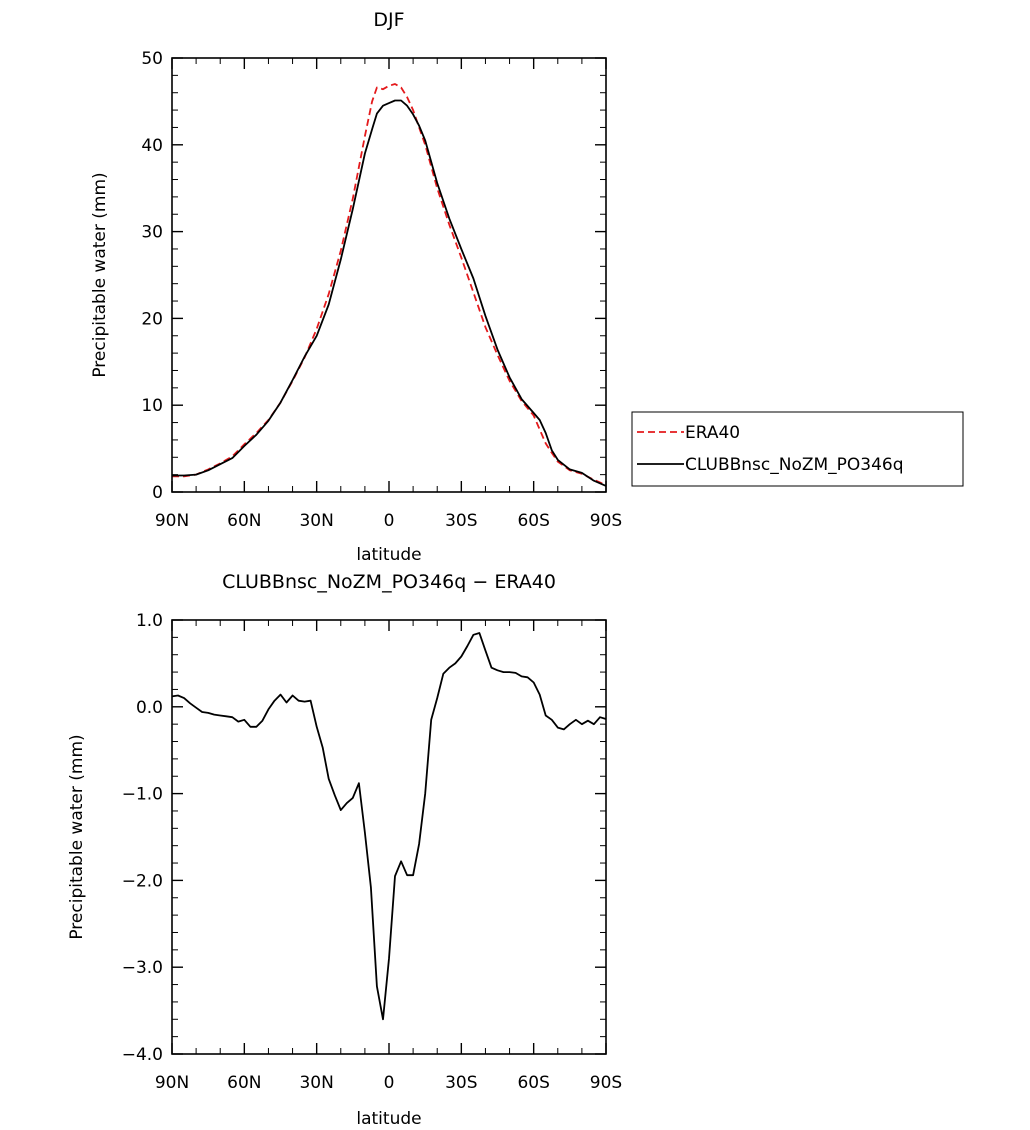 This screenshot has height=1130, width=1030. What do you see at coordinates (316, 521) in the screenshot?
I see `top-xtick-label: 30N` at bounding box center [316, 521].